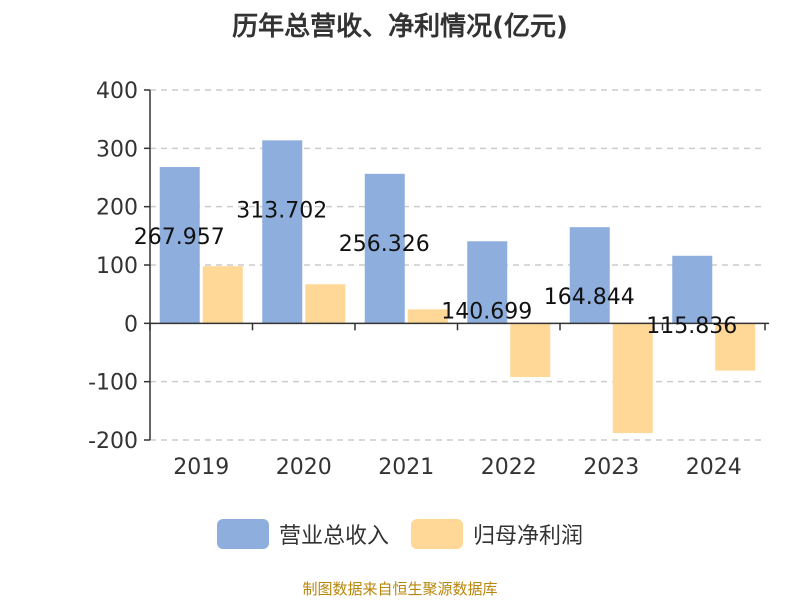 The image size is (800, 600). I want to click on y-tick-label: 0, so click(131, 324).